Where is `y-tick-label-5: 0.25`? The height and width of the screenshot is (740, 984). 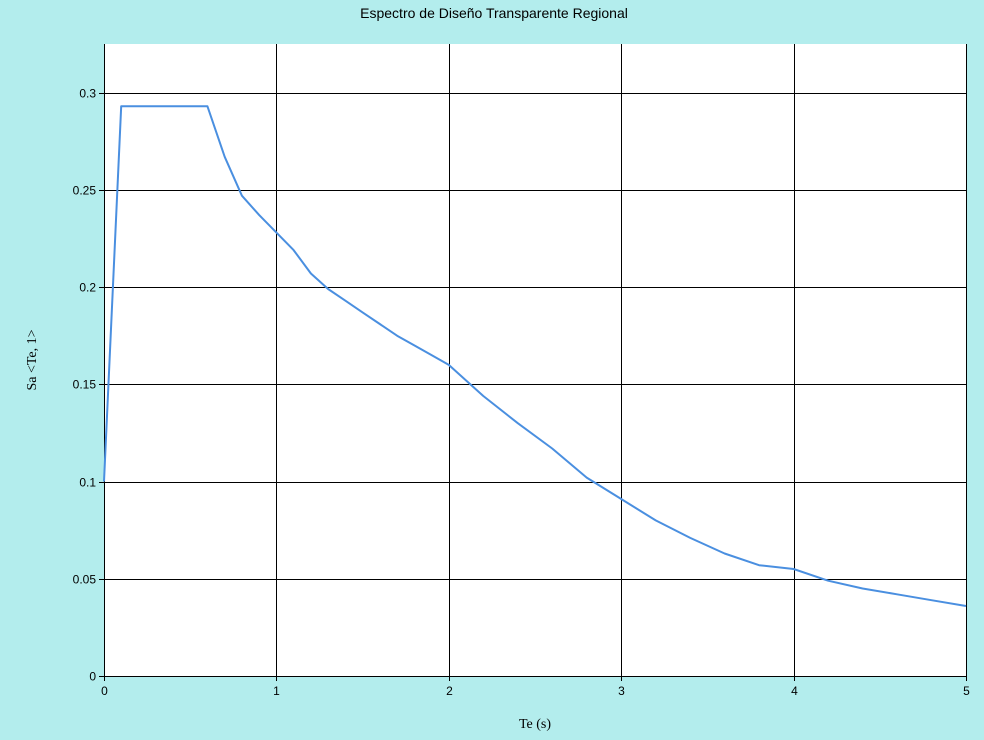 y-tick-label-5: 0.25 is located at coordinates (85, 191).